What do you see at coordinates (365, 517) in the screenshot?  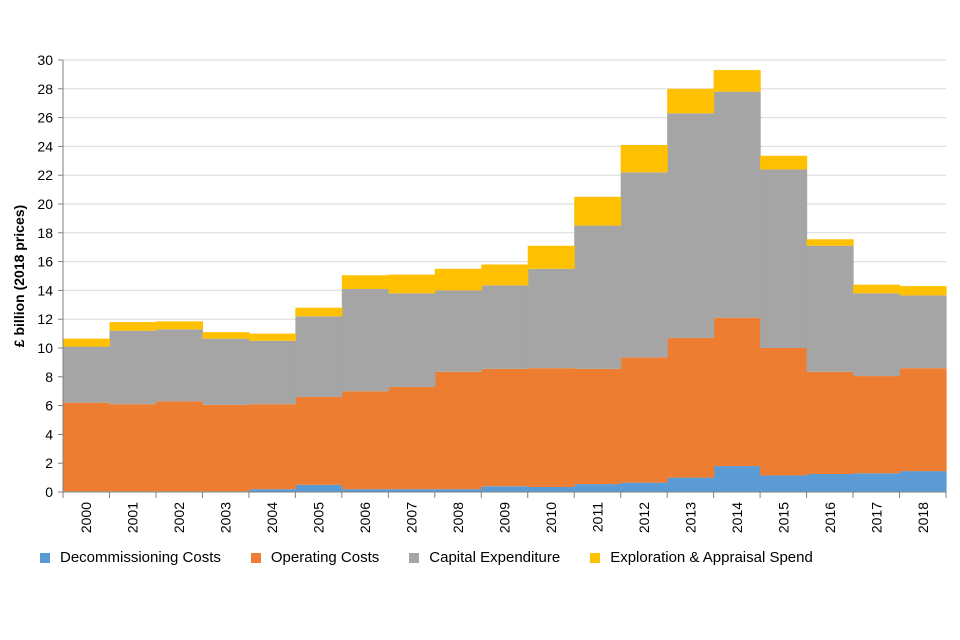 I see `x-tick-label: 2006` at bounding box center [365, 517].